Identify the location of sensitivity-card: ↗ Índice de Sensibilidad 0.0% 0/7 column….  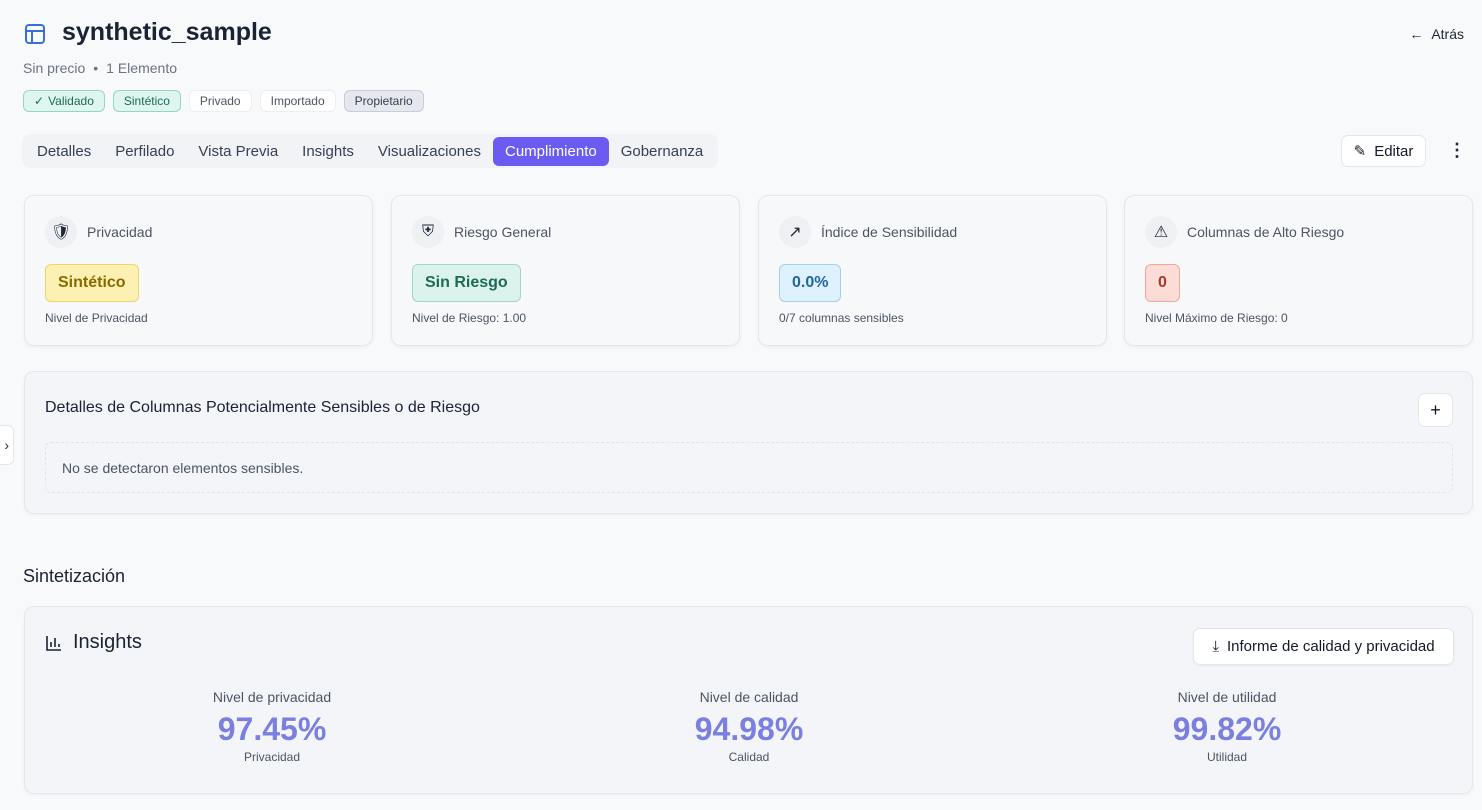
(932, 270).